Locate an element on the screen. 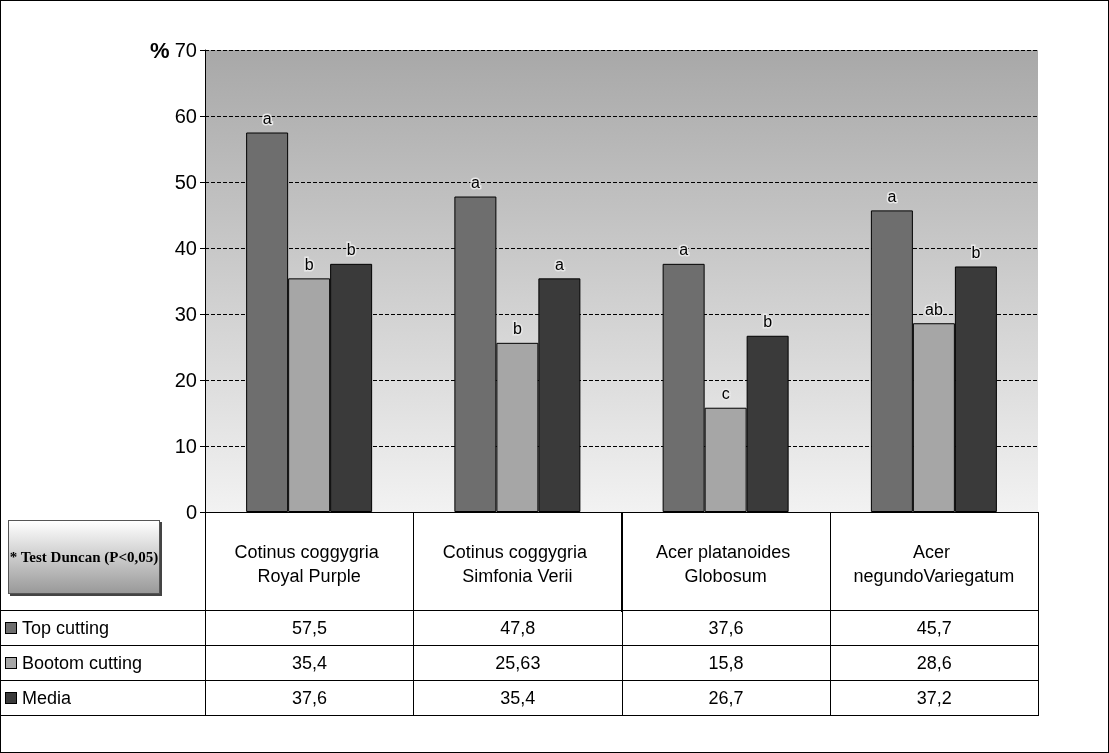 The width and height of the screenshot is (1109, 753). data-label: 26,7 is located at coordinates (726, 698).